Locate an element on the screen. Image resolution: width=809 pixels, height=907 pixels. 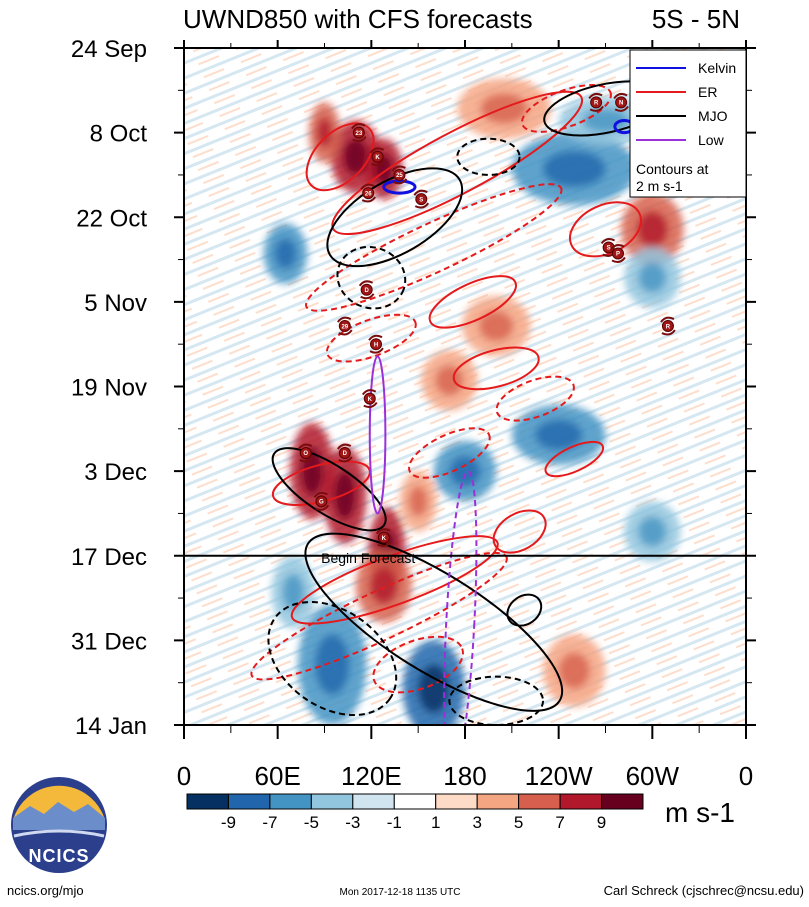
logo-mountains is located at coordinates (59, 816).